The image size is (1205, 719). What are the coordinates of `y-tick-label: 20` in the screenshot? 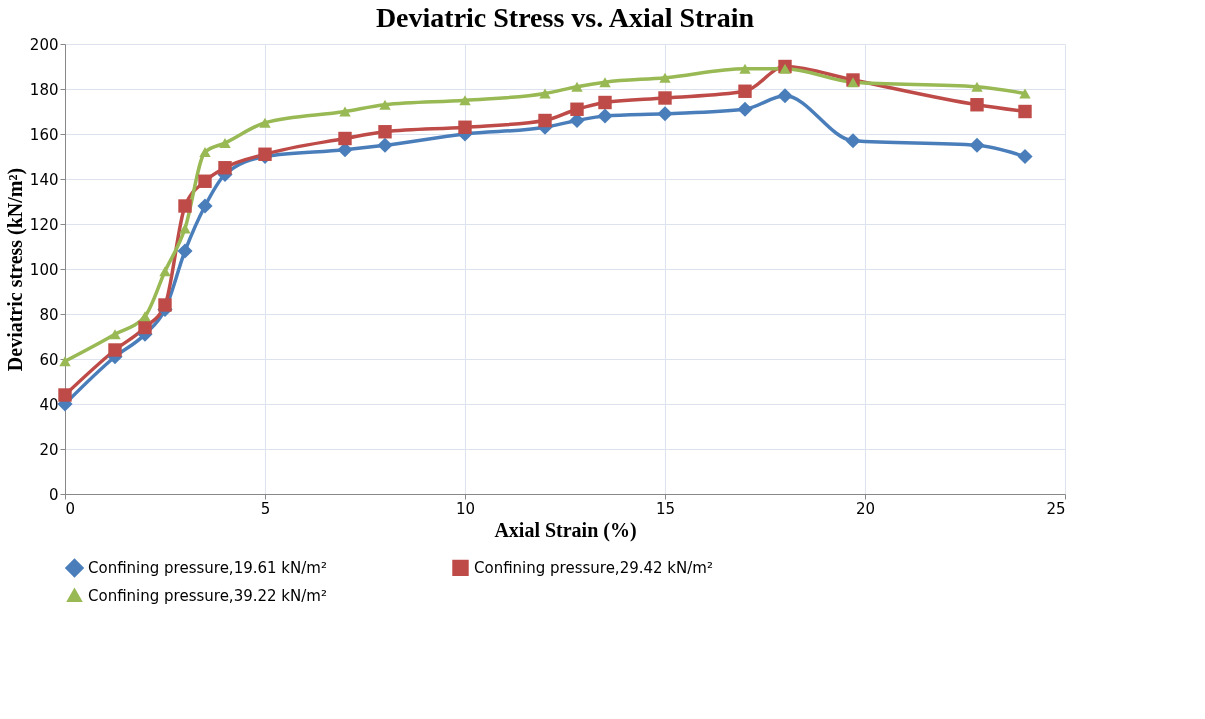 It's located at (49, 449).